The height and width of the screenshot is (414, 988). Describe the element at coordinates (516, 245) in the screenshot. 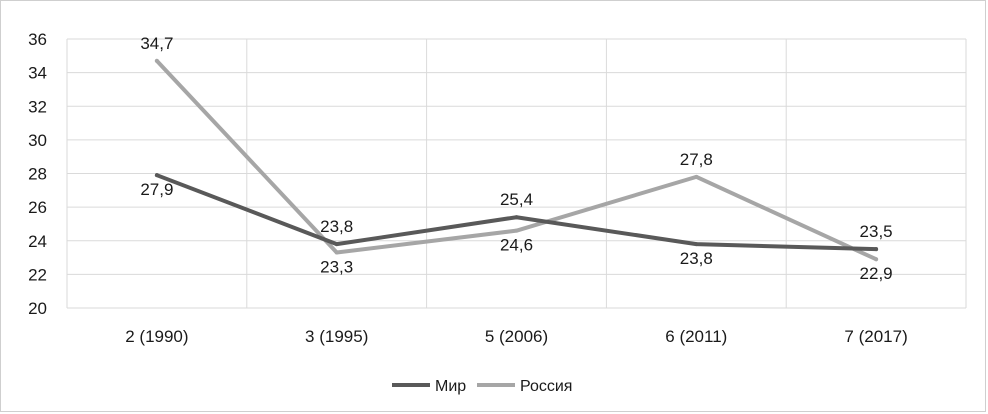

I see `data-label: 24,6` at that location.